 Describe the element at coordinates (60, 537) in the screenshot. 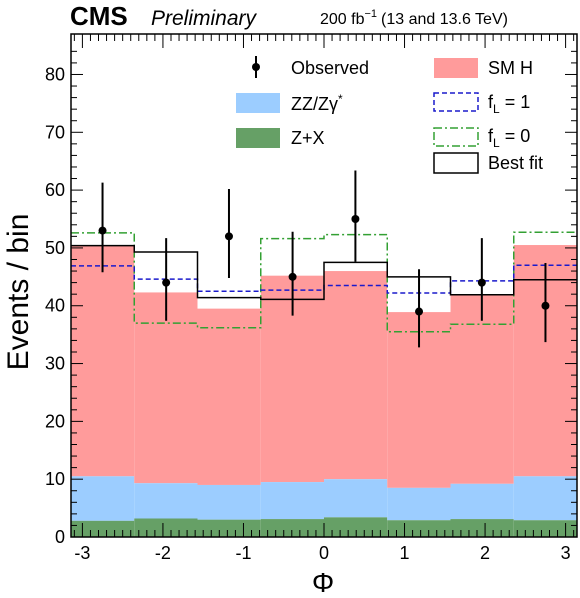

I see `y-tick-label: 0` at that location.